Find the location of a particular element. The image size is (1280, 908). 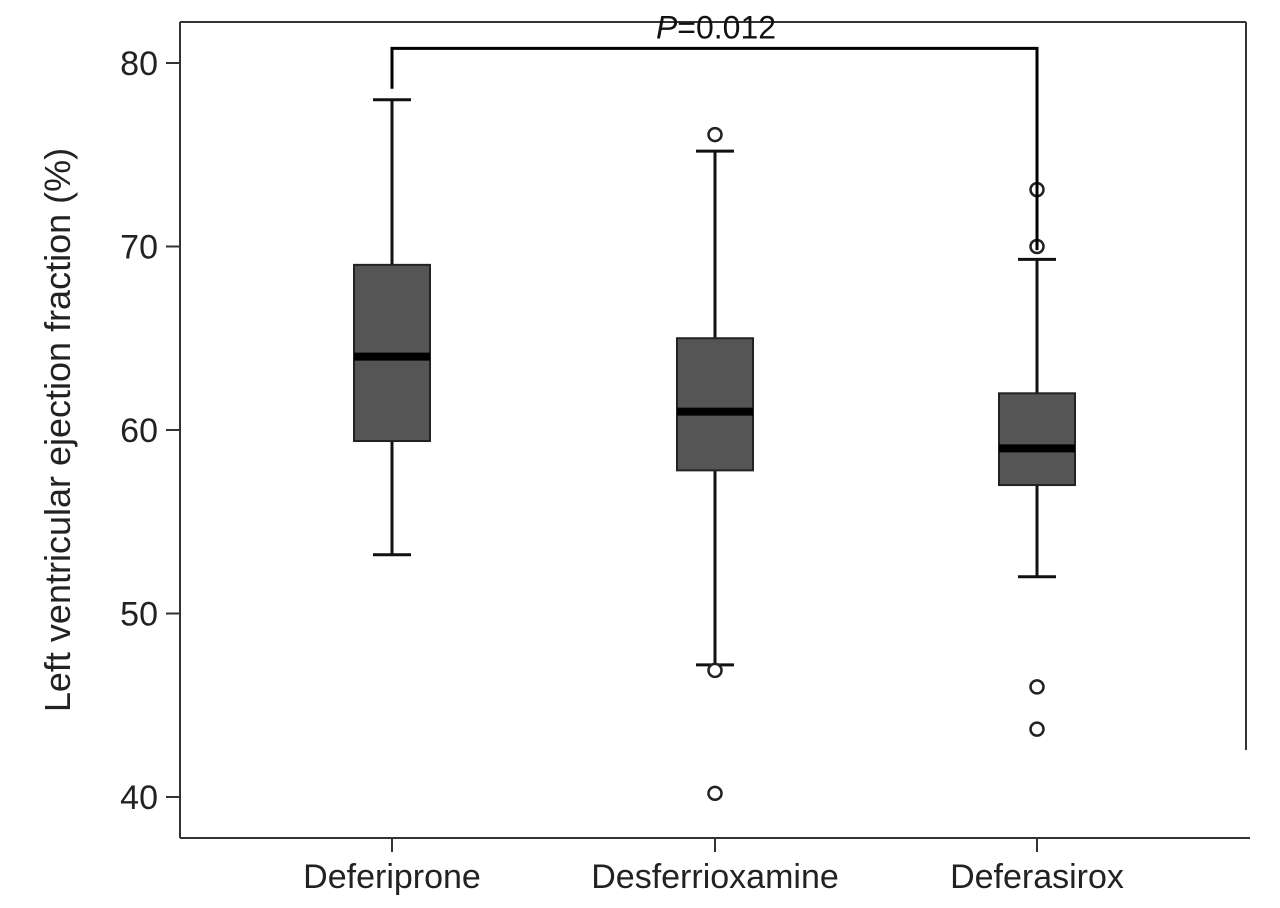

y-tick-label: 80 is located at coordinates (139, 64).